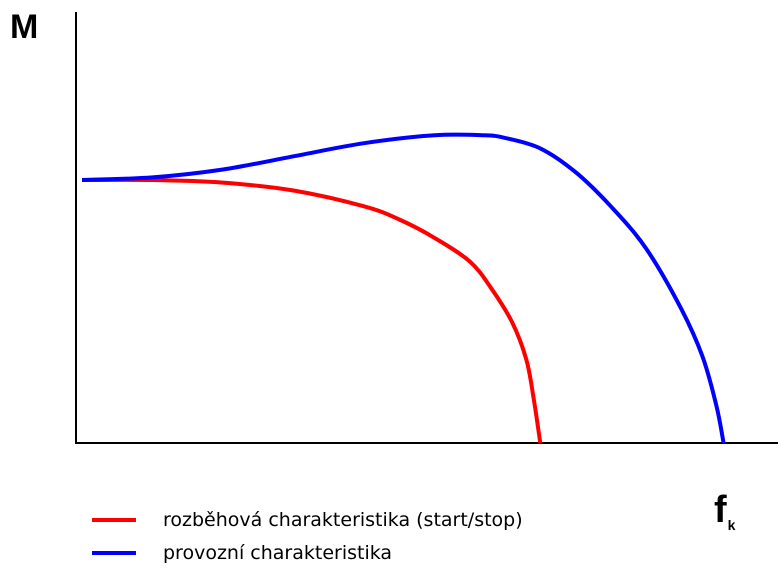 The width and height of the screenshot is (778, 569). What do you see at coordinates (343, 519) in the screenshot?
I see `legend-label-startstop: rozběhová charakteristika (start/stop)` at bounding box center [343, 519].